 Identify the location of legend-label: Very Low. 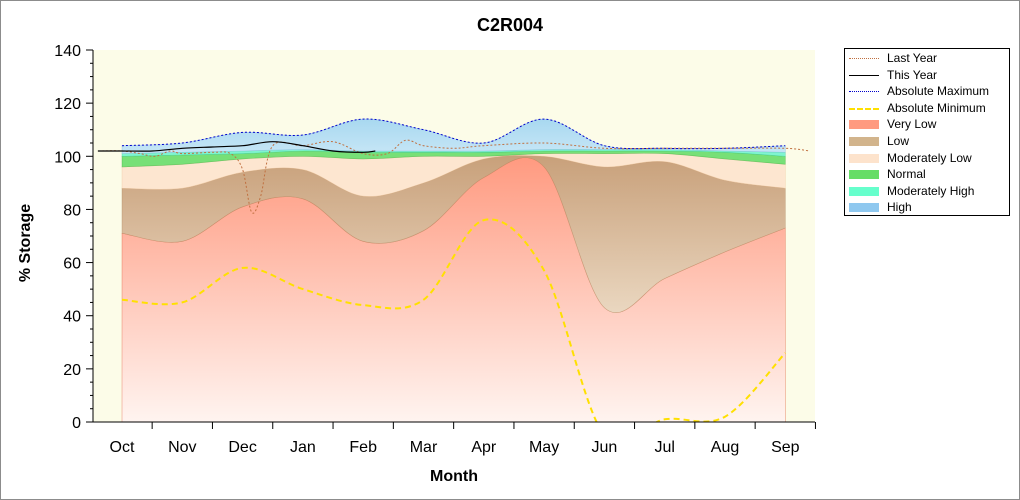
(912, 124).